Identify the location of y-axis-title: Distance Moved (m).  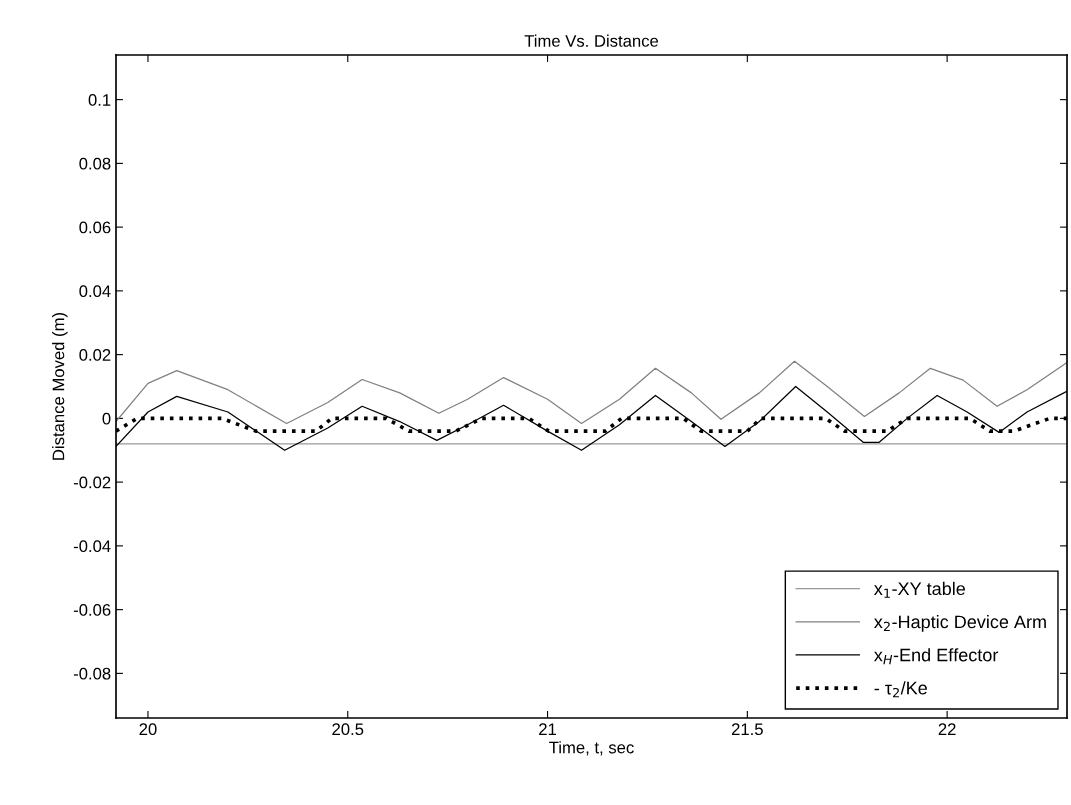
(60, 386).